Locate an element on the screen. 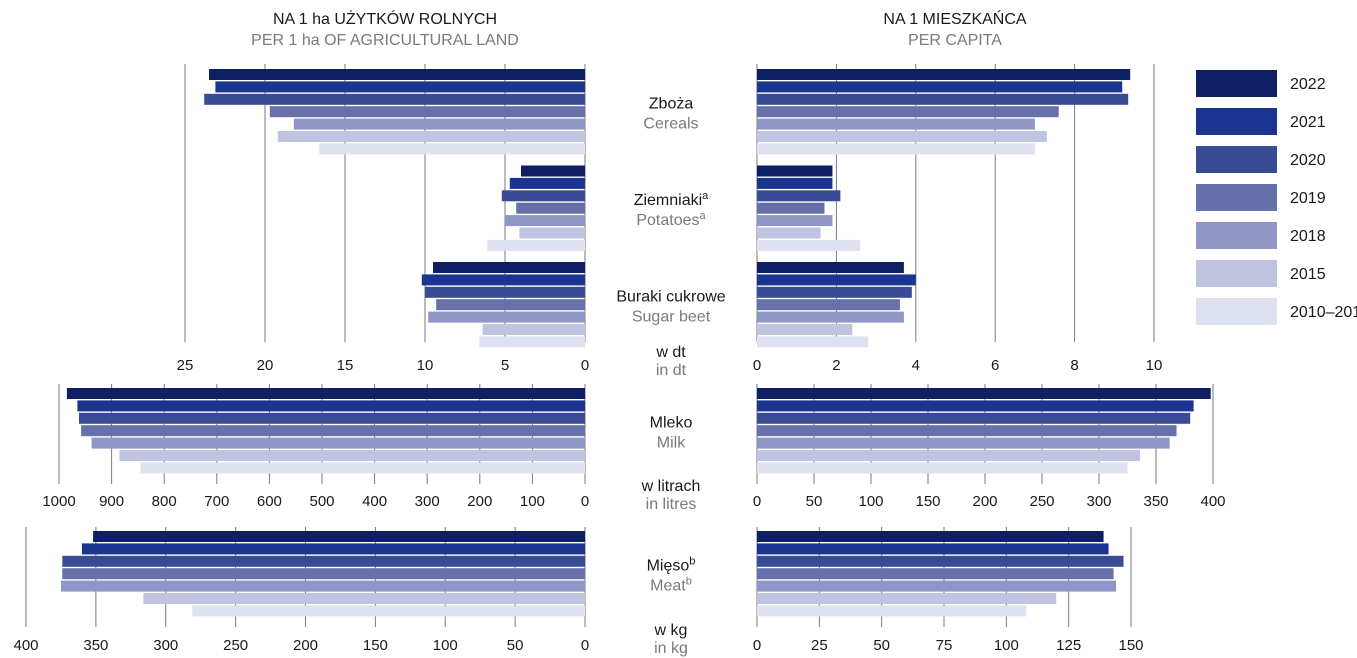 The height and width of the screenshot is (658, 1357). unit-label: w kg is located at coordinates (671, 630).